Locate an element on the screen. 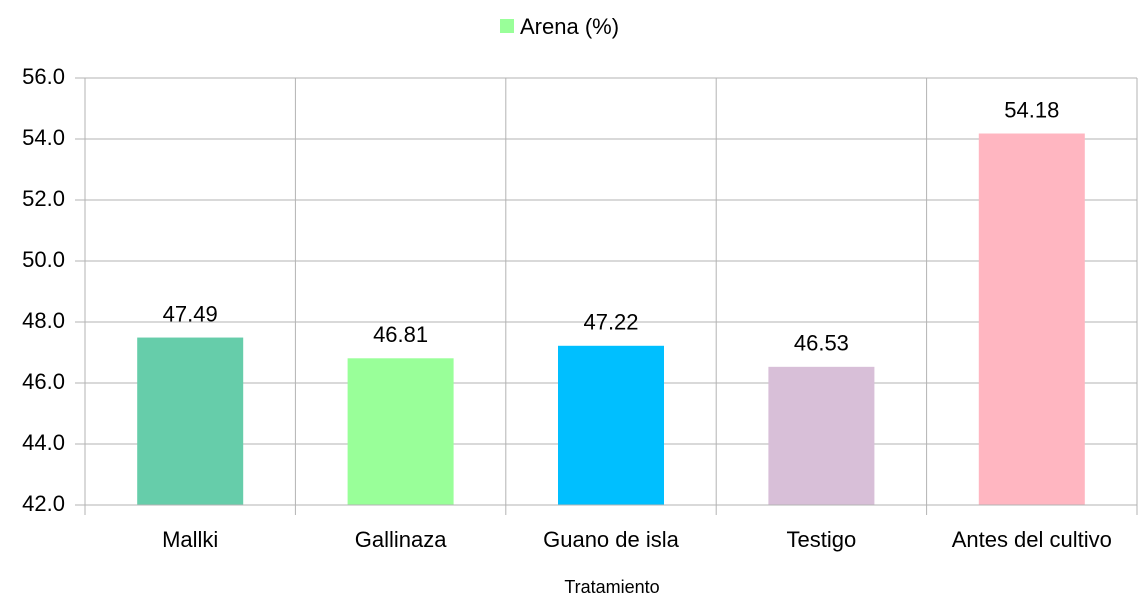 The image size is (1138, 598). y-tick-label: 54.0 is located at coordinates (43, 137).